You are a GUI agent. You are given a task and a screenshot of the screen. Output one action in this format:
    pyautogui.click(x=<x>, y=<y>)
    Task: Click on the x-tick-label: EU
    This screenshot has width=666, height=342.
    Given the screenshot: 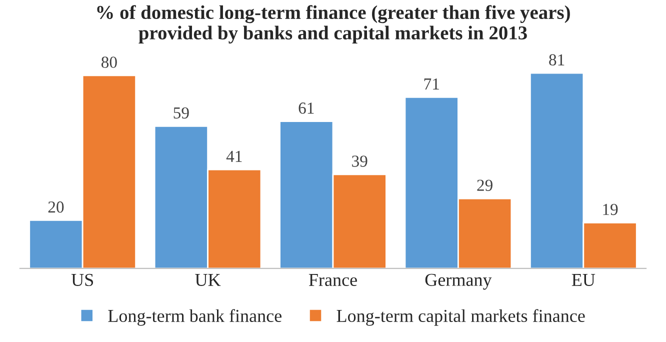 What is the action you would take?
    pyautogui.click(x=584, y=280)
    